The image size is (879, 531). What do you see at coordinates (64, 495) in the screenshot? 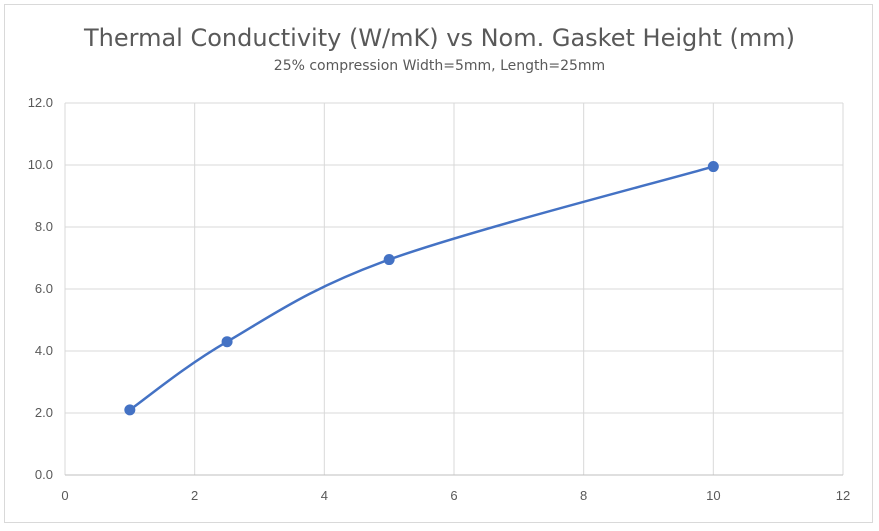
I see `x-tick-label: 0` at bounding box center [64, 495].